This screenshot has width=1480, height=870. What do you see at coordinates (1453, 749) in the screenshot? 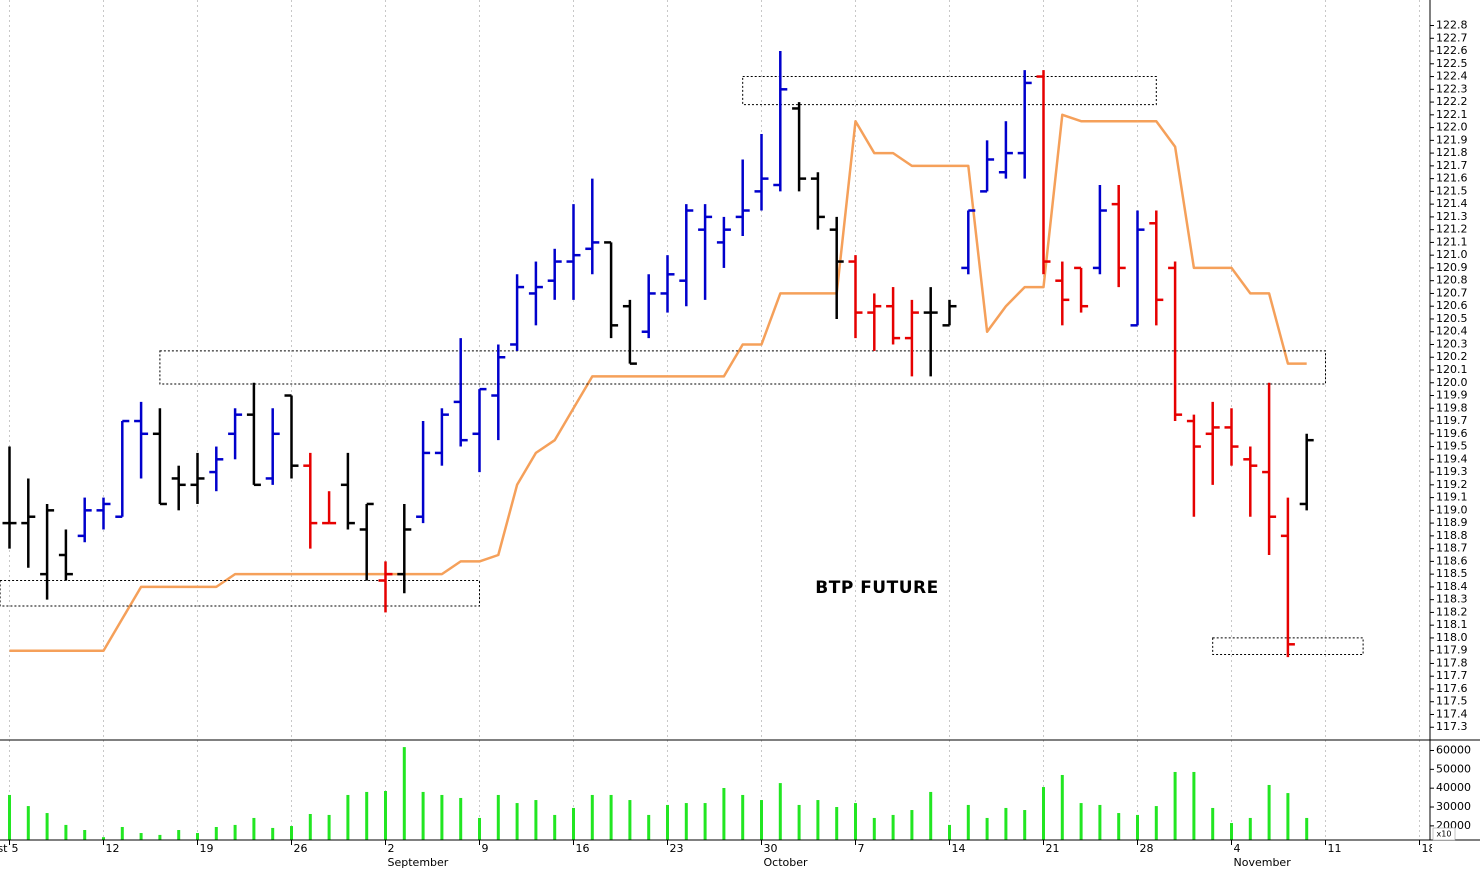
I see `y-tick-label: 60000` at bounding box center [1453, 749].